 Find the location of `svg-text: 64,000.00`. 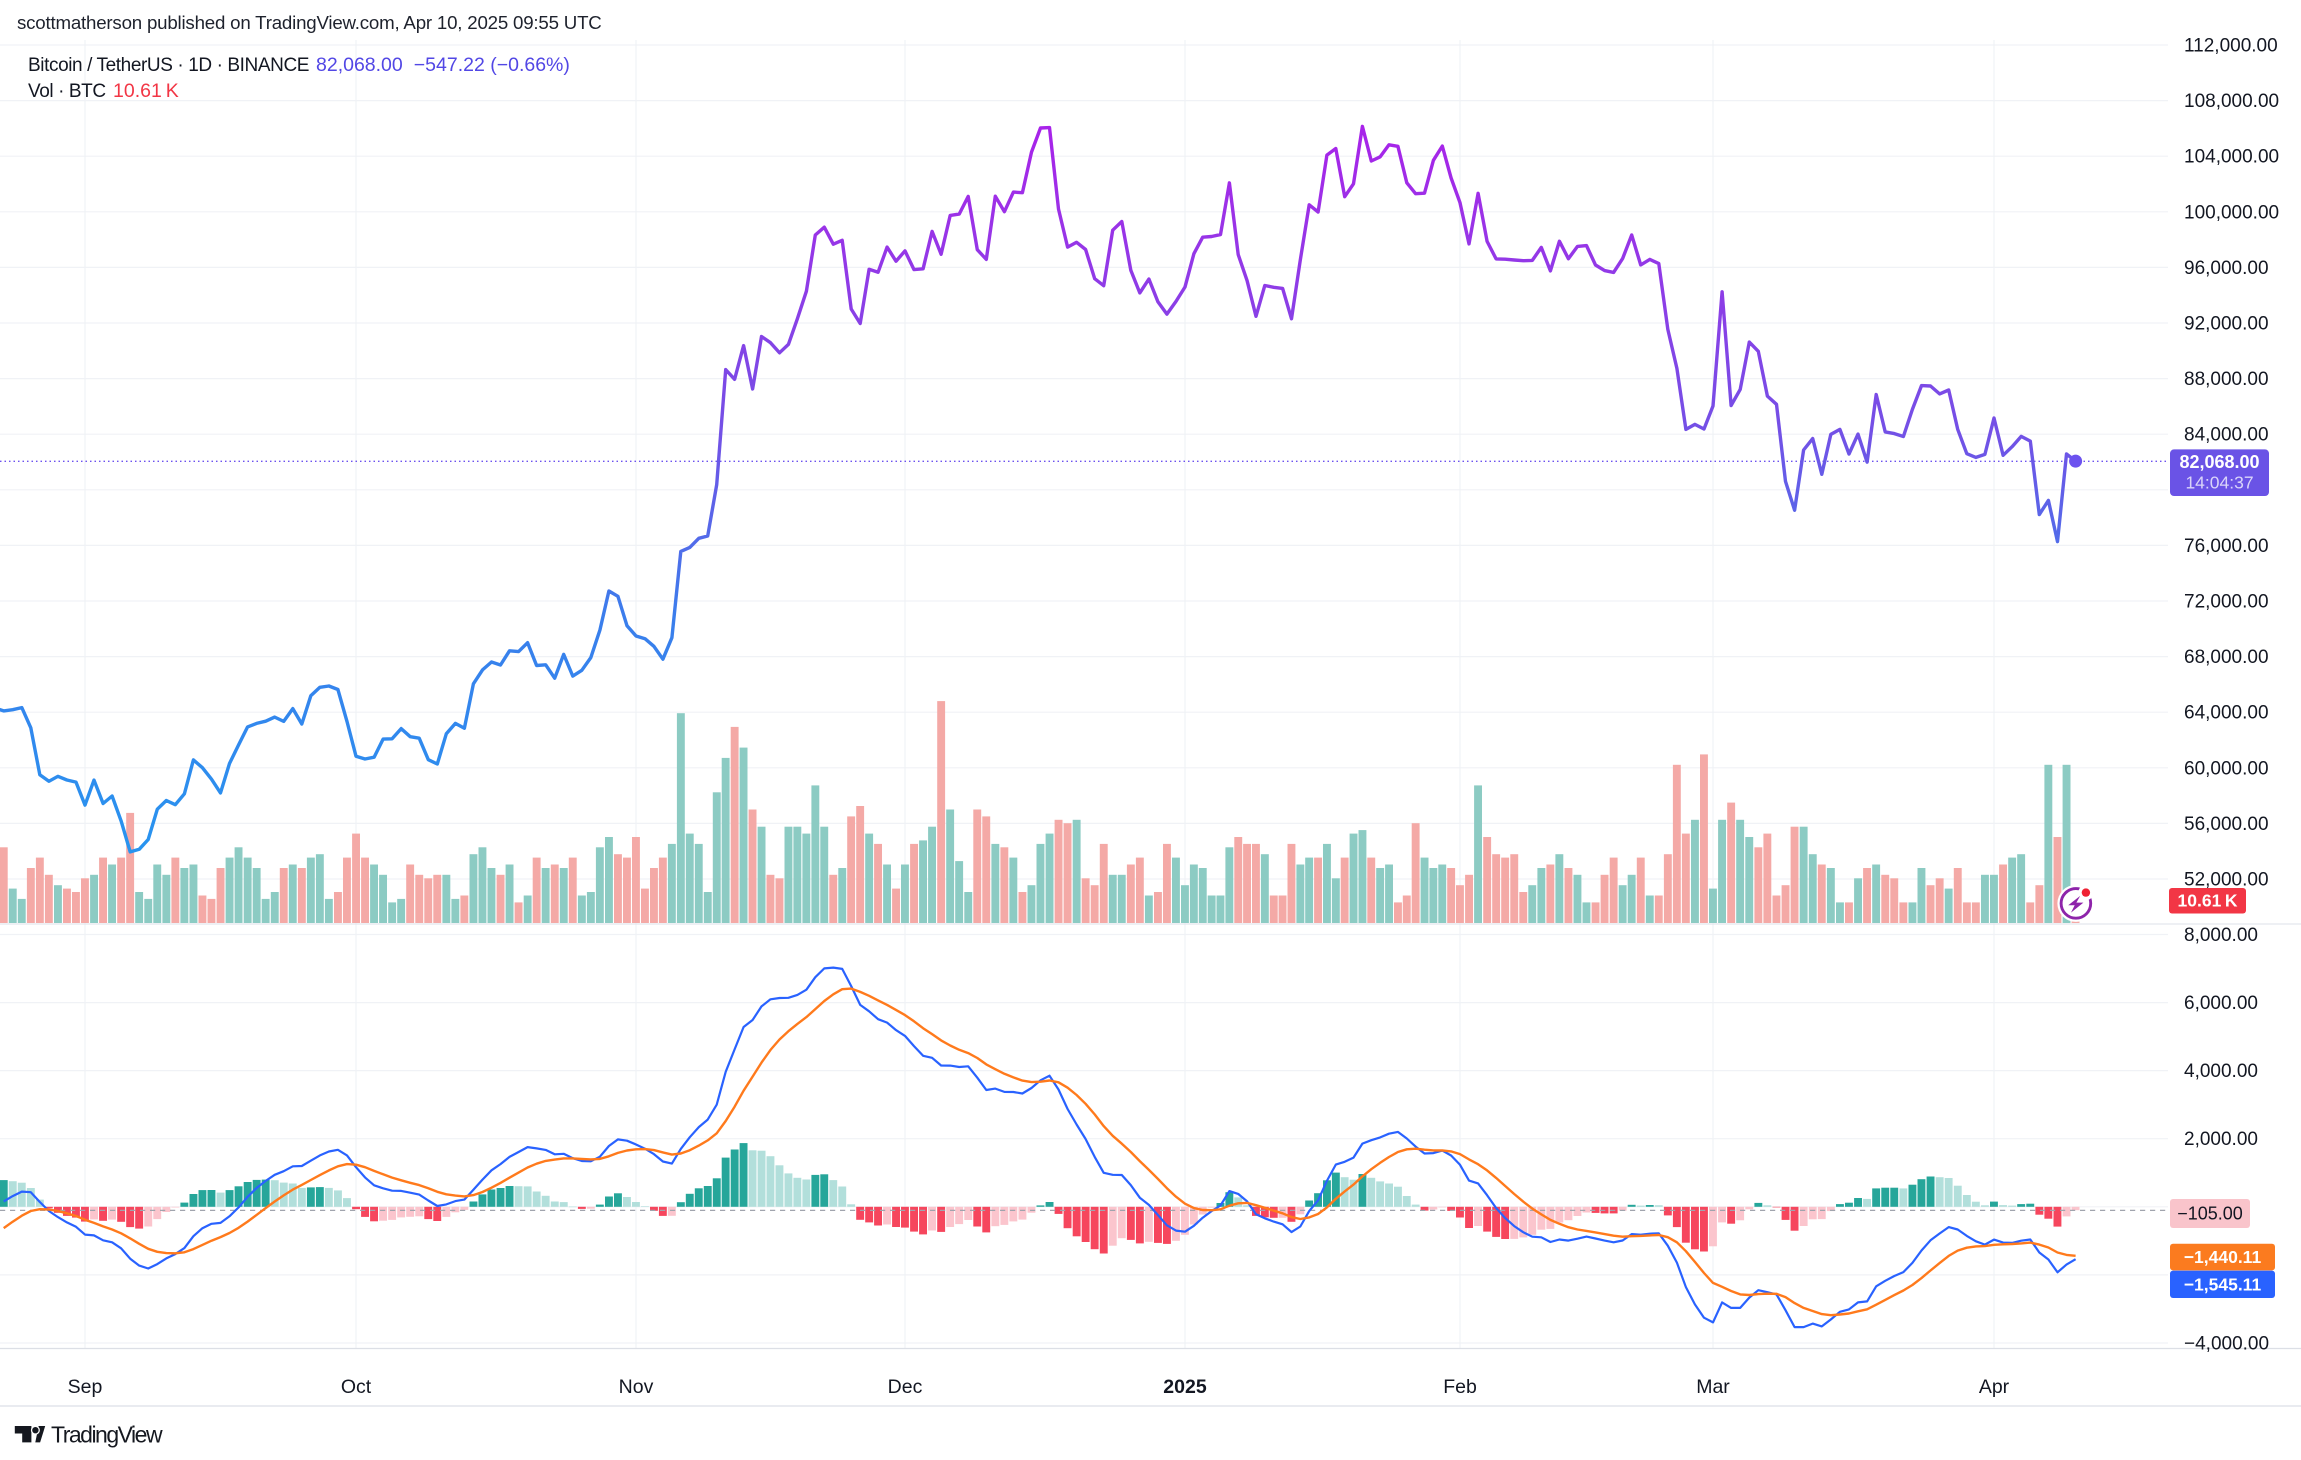

svg-text: 64,000.00 is located at coordinates (2226, 713).